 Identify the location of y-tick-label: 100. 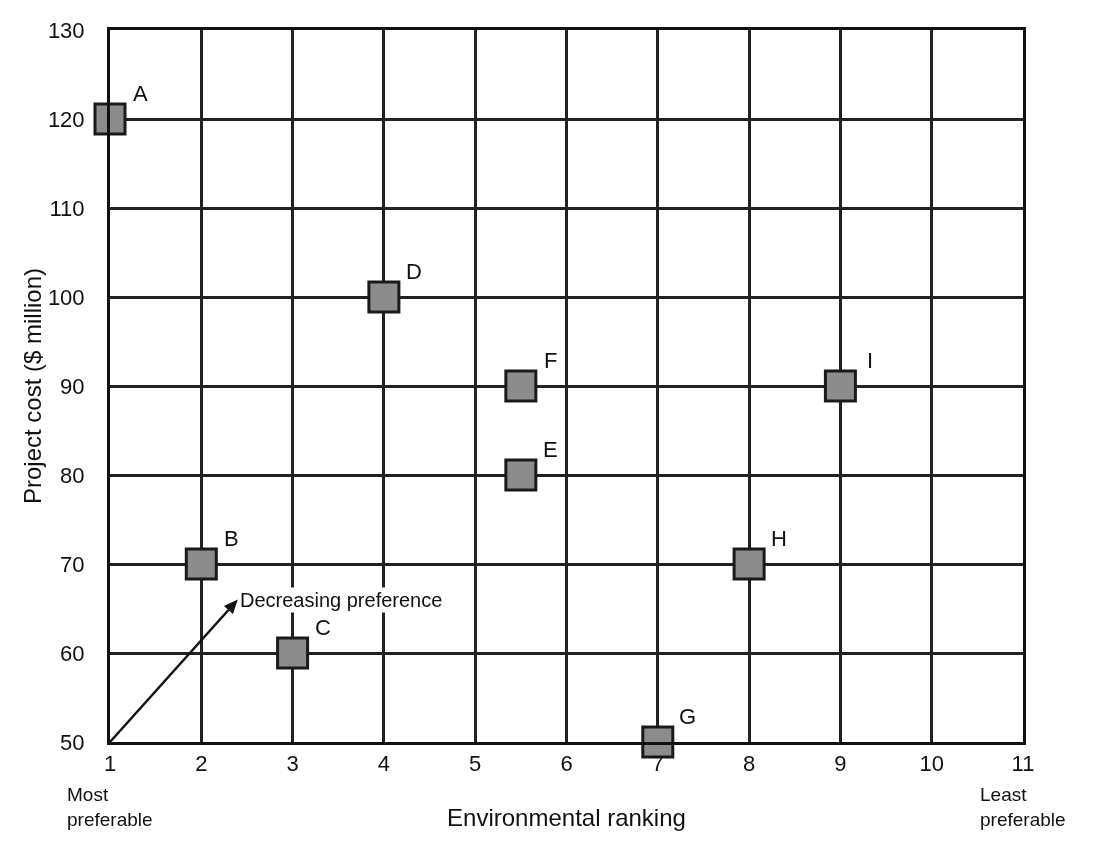
(66, 297).